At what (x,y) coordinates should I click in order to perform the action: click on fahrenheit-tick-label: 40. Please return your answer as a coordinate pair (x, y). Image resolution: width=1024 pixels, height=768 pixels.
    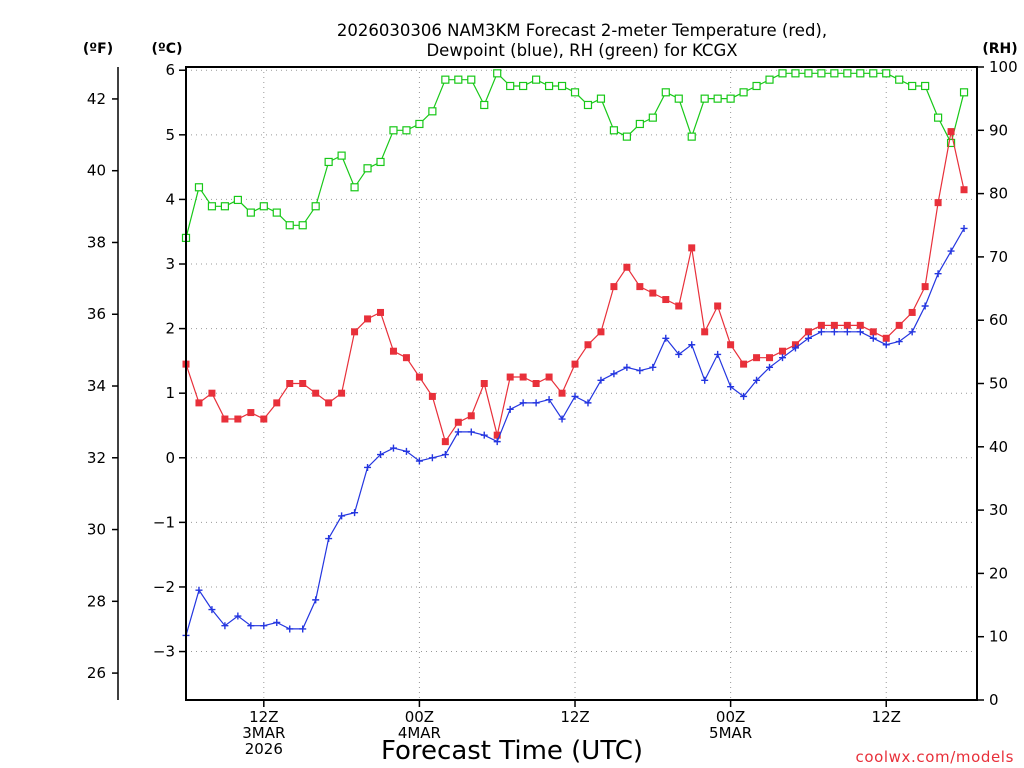
    Looking at the image, I should click on (96, 171).